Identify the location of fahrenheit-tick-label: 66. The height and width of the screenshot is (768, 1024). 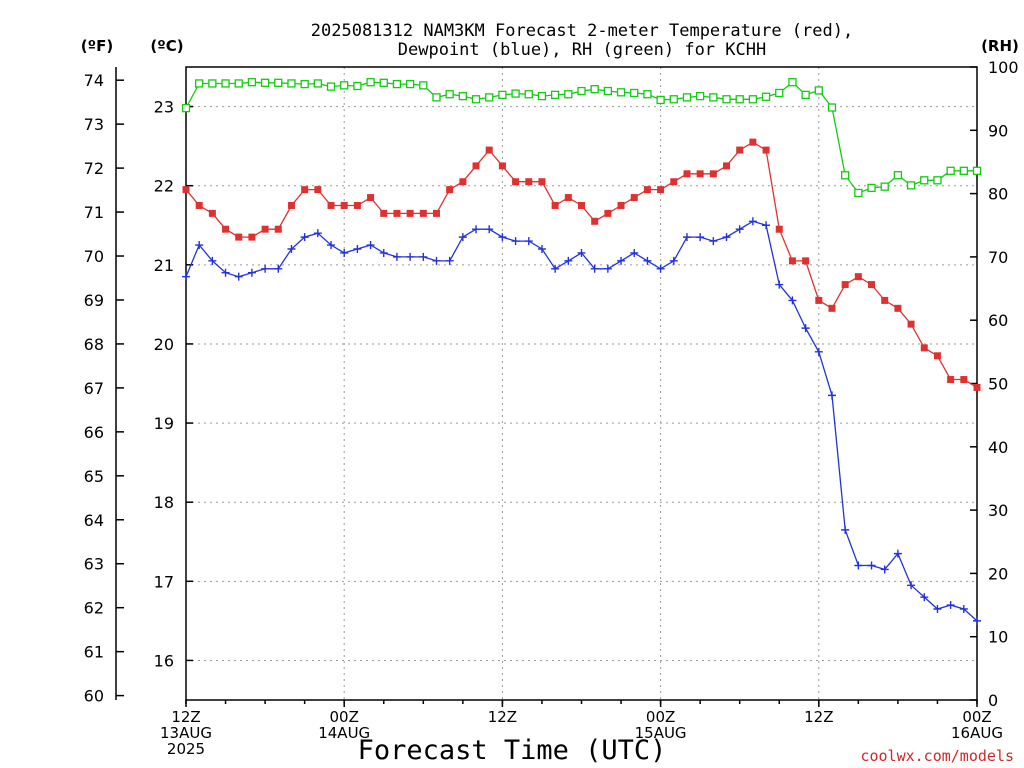
(94, 432).